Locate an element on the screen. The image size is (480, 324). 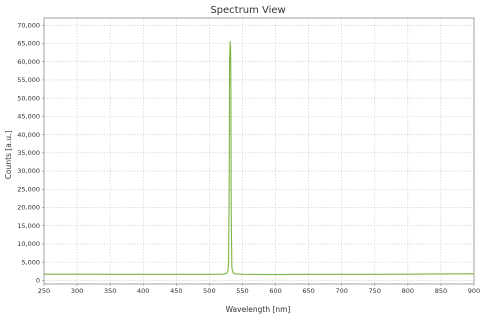
x-axis-label: Wavelength [nm] is located at coordinates (258, 309).